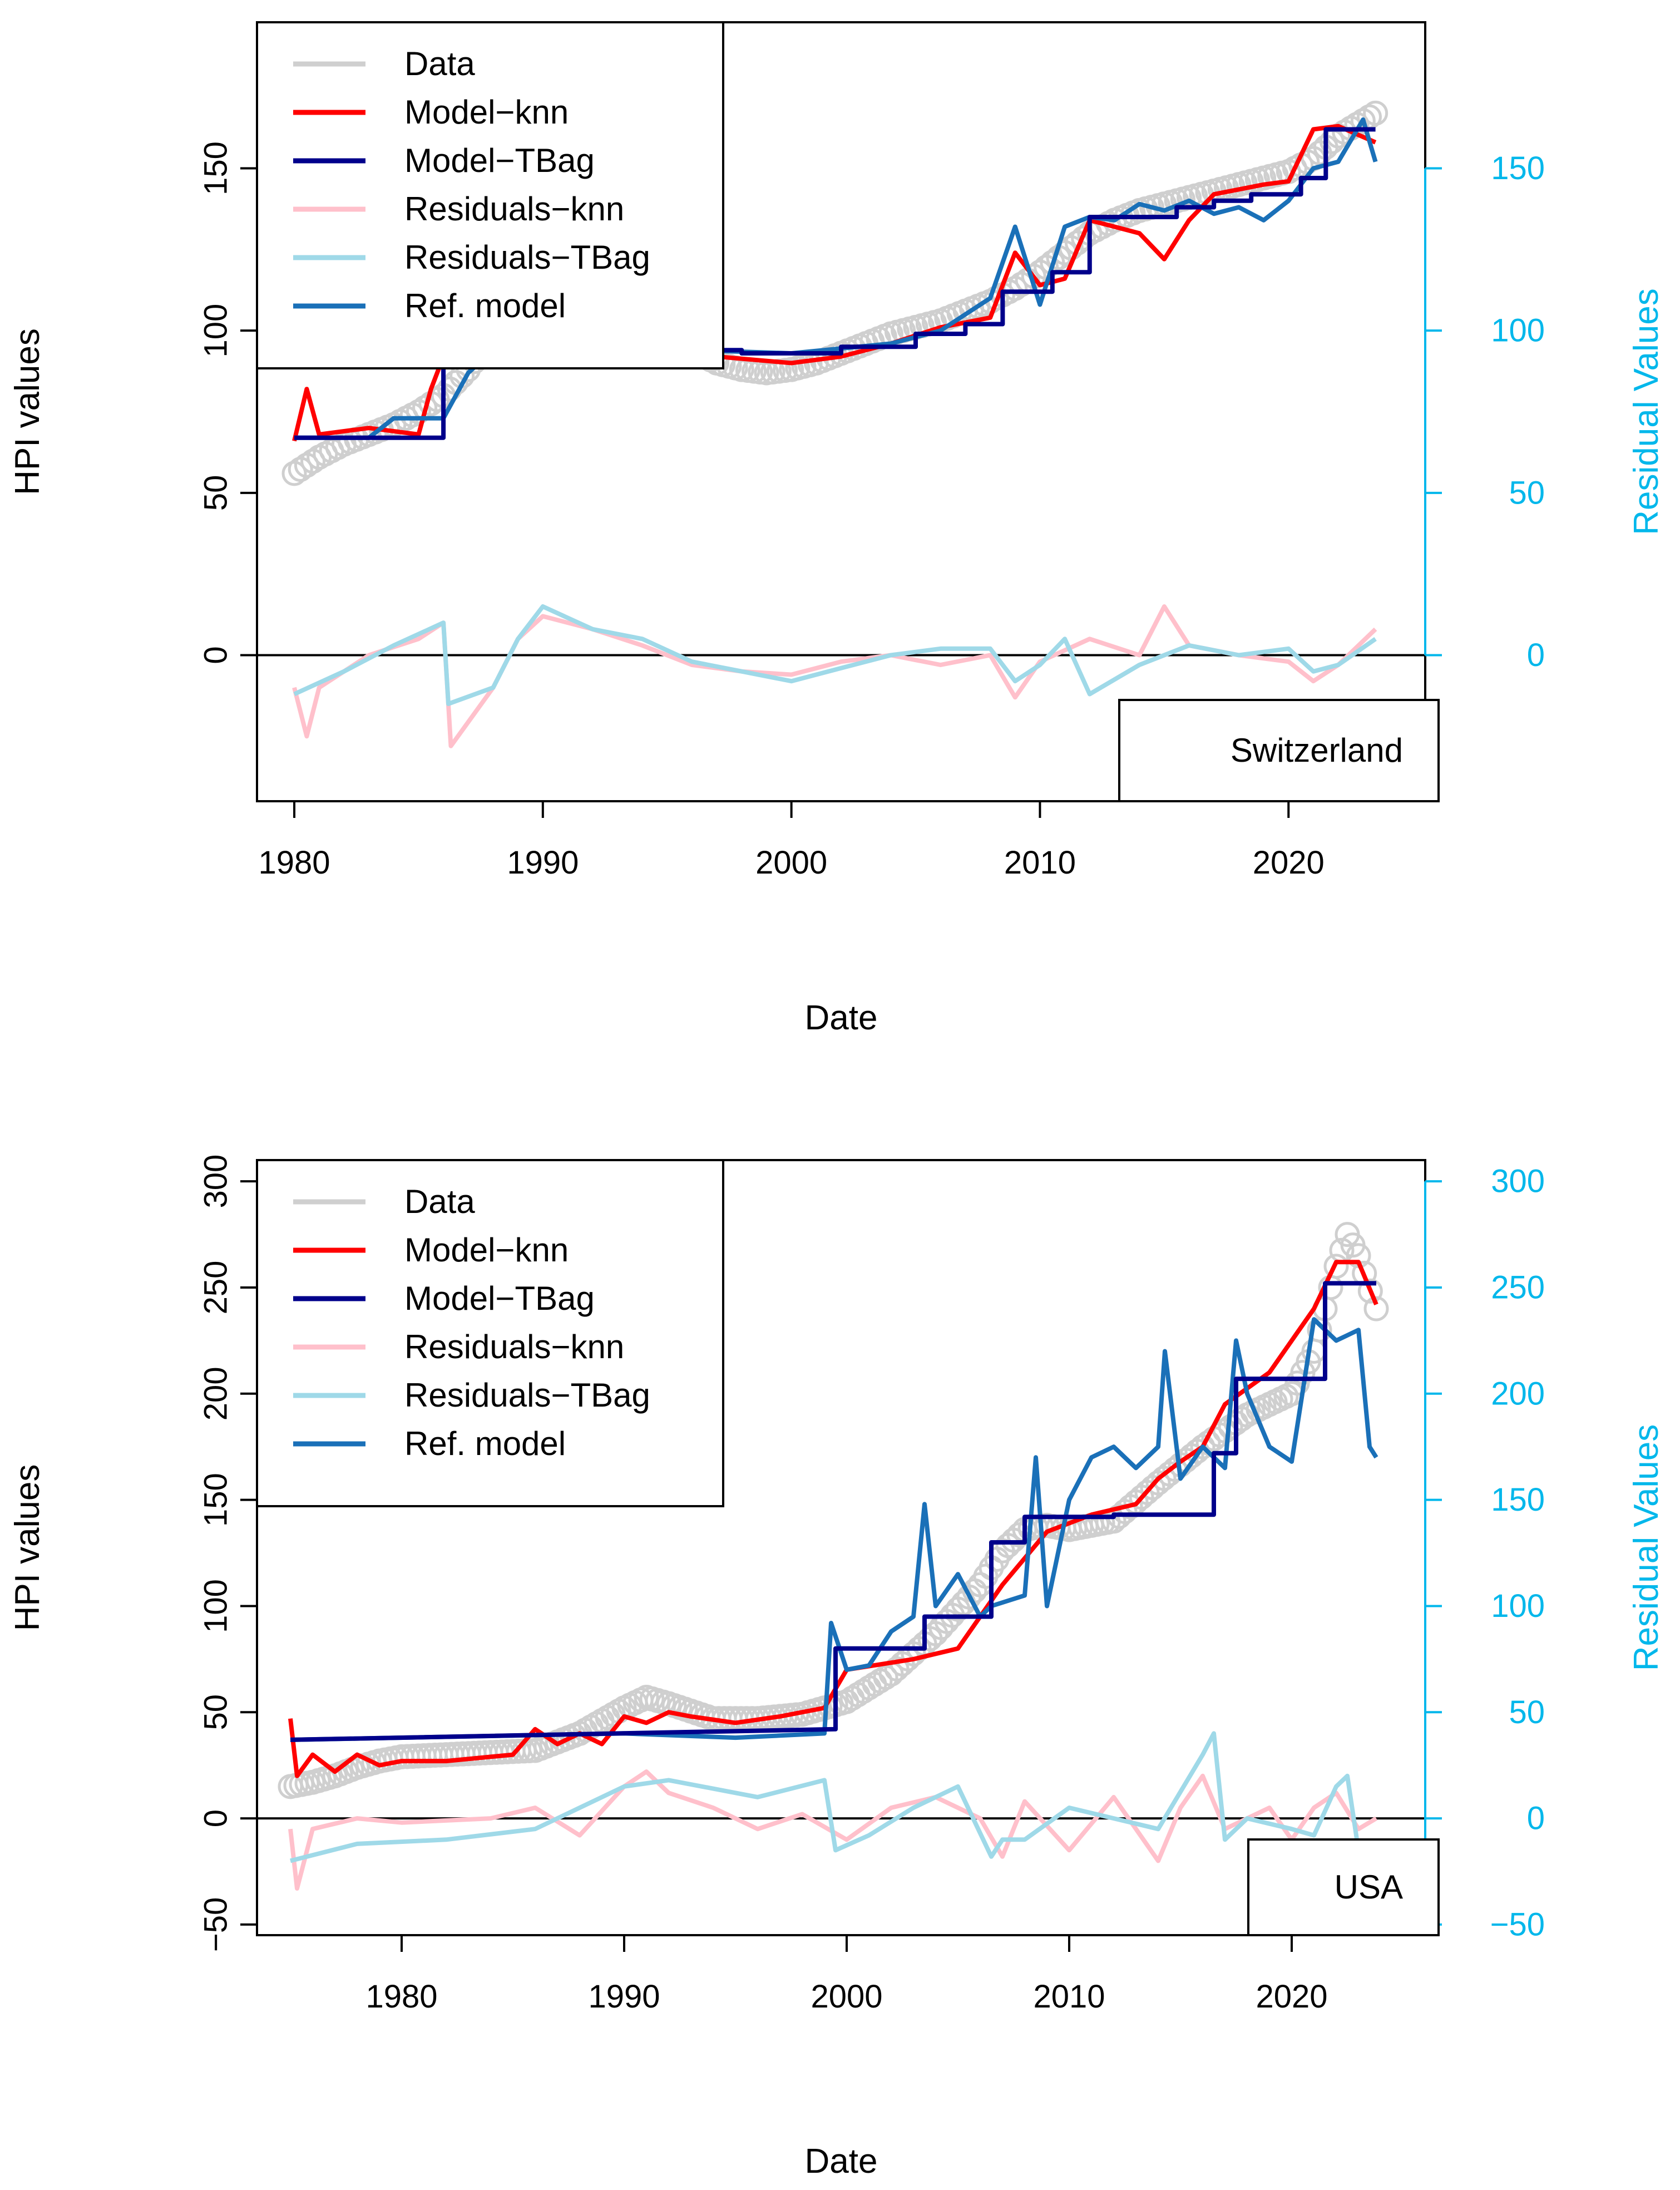 Image resolution: width=1680 pixels, height=2190 pixels. What do you see at coordinates (227, 1553) in the screenshot?
I see `y-axis-left: −50 0 50 100 150 200 250 300` at bounding box center [227, 1553].